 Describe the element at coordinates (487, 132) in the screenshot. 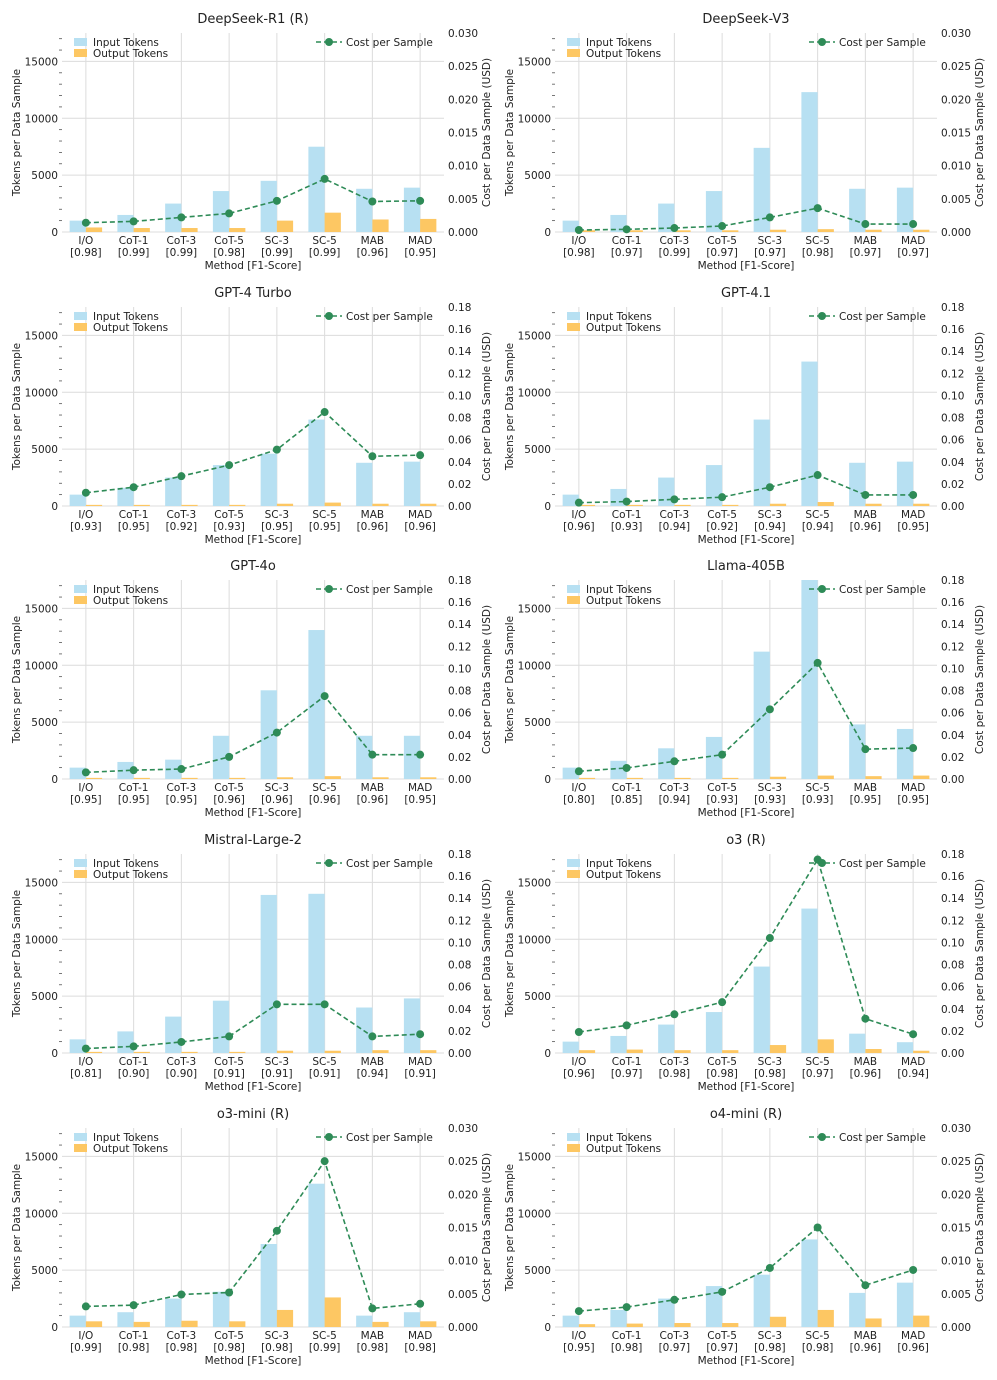

I see `y2-axis-label: Cost per Data Sample (USD)` at that location.